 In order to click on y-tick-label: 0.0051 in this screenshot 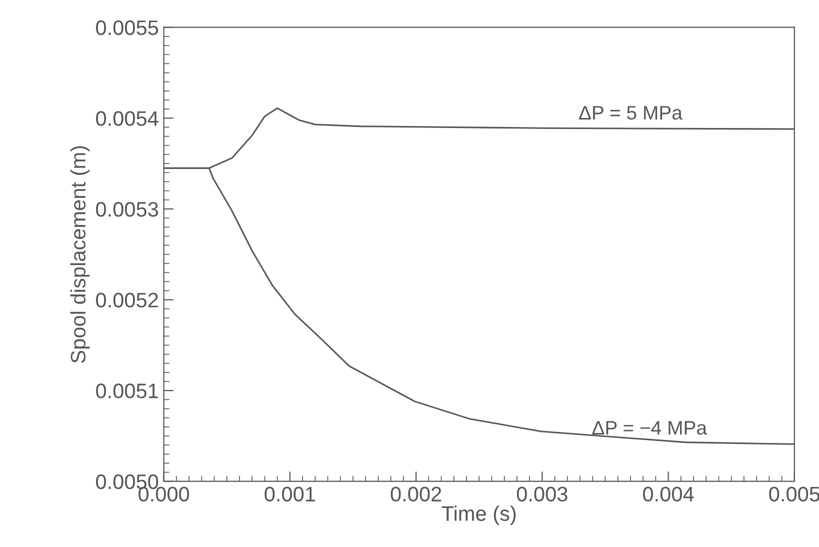, I will do `click(127, 391)`.